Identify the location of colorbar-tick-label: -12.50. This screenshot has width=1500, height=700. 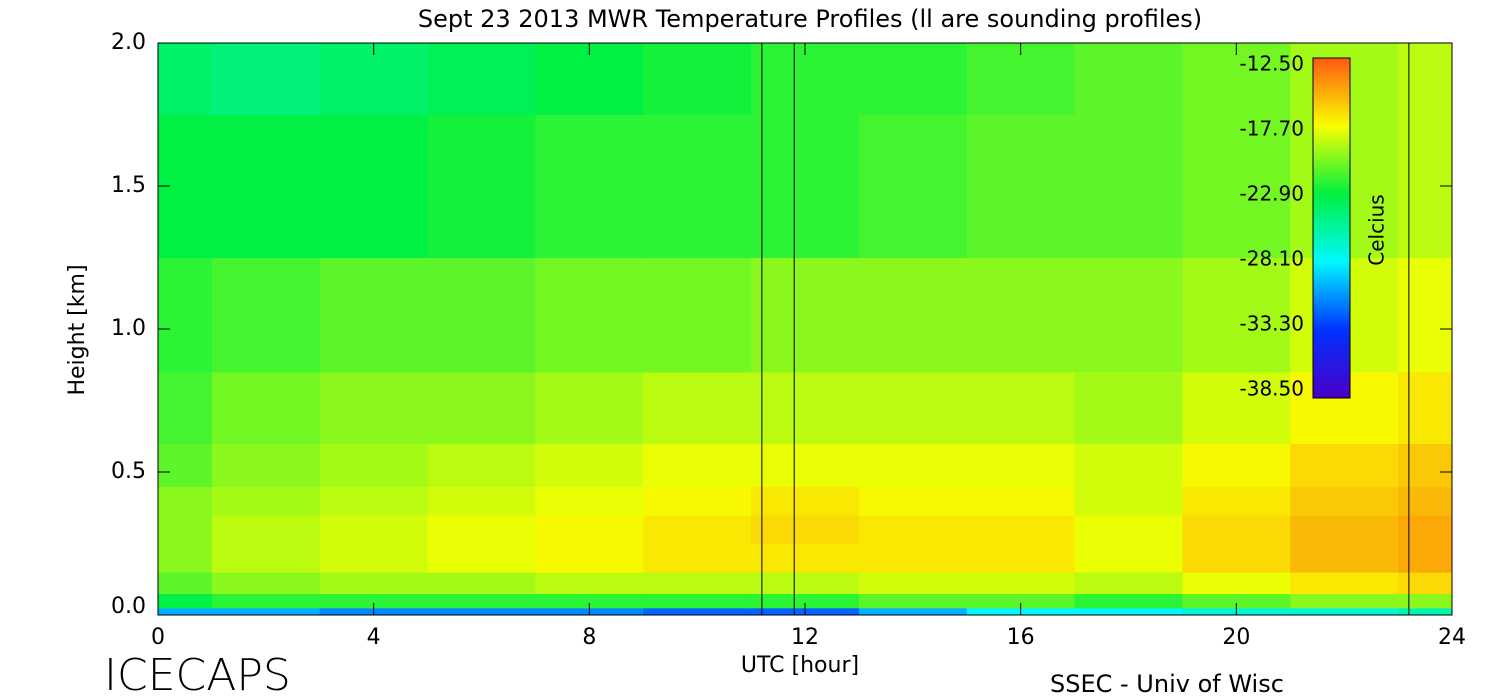
(1272, 64).